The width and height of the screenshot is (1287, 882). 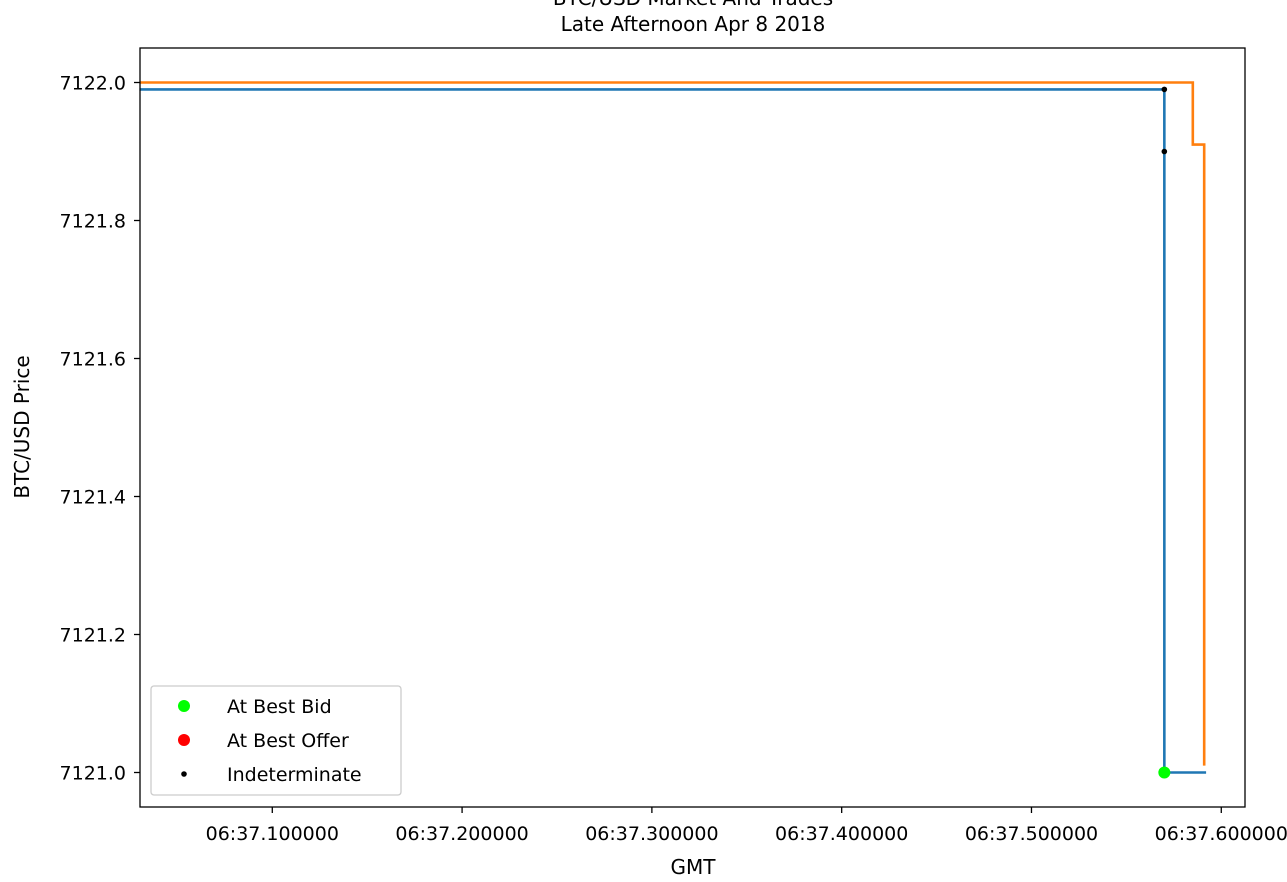 What do you see at coordinates (93, 498) in the screenshot?
I see `y-tick-label-3: 7121.4` at bounding box center [93, 498].